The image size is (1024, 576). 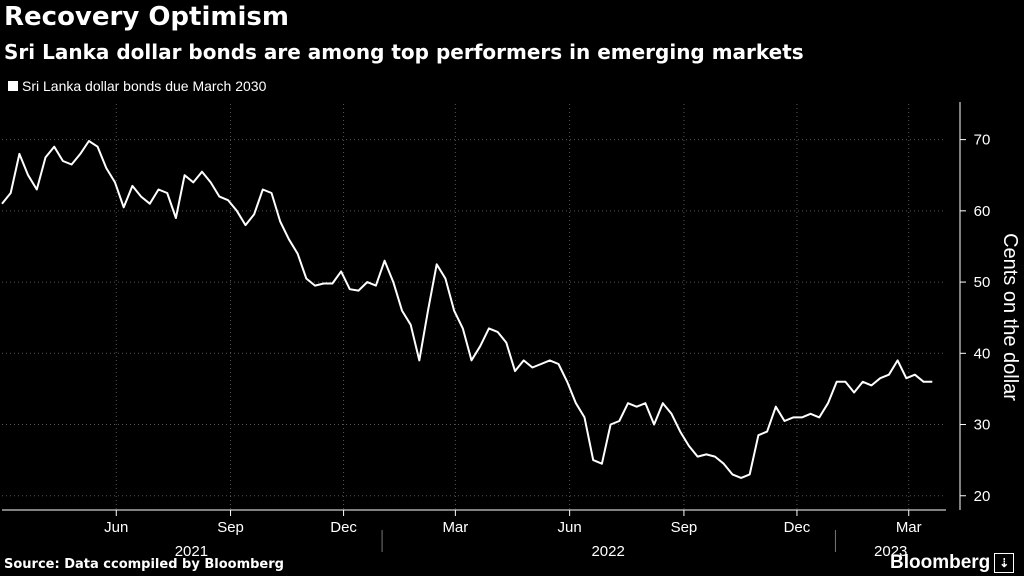 I want to click on bloomberg-terminal-icon: ⇣, so click(x=1004, y=563).